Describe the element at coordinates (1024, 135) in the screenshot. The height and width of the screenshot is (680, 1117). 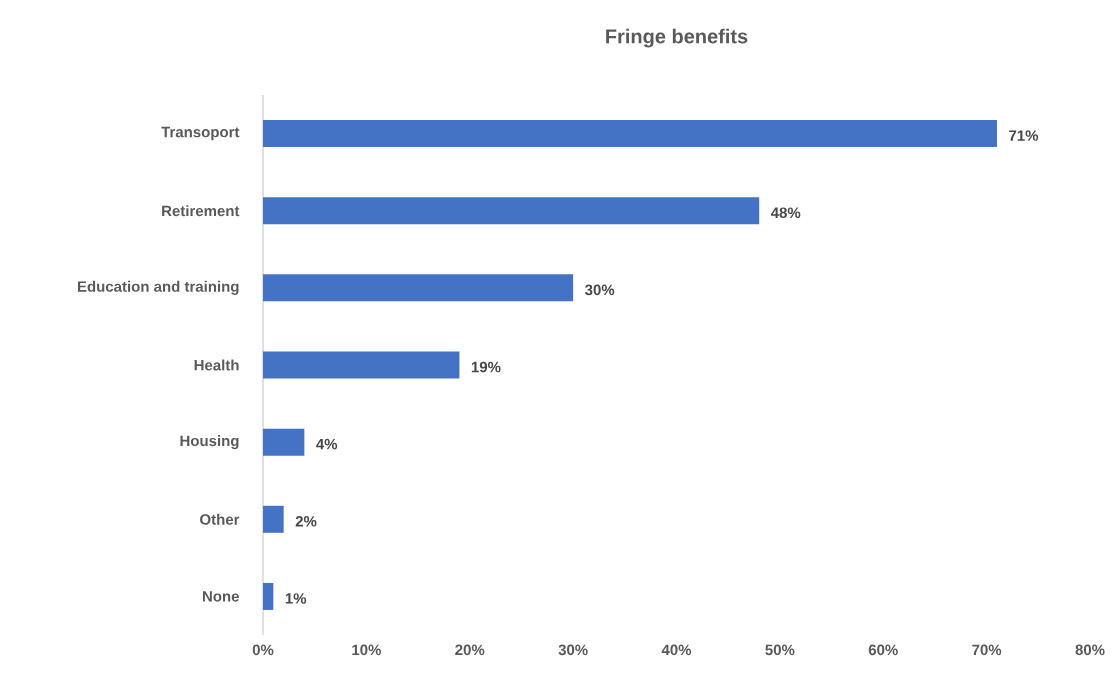
I see `data-label: 71%` at that location.